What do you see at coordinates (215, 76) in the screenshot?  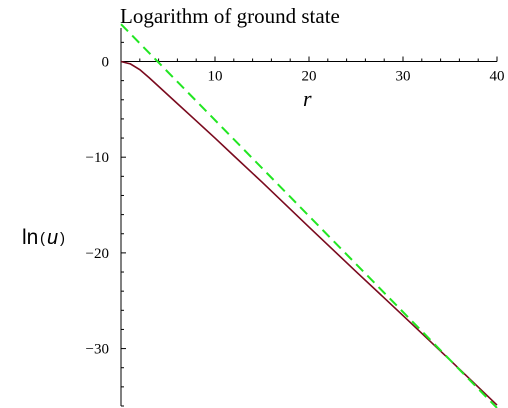 I see `x-tick-label: 10` at bounding box center [215, 76].